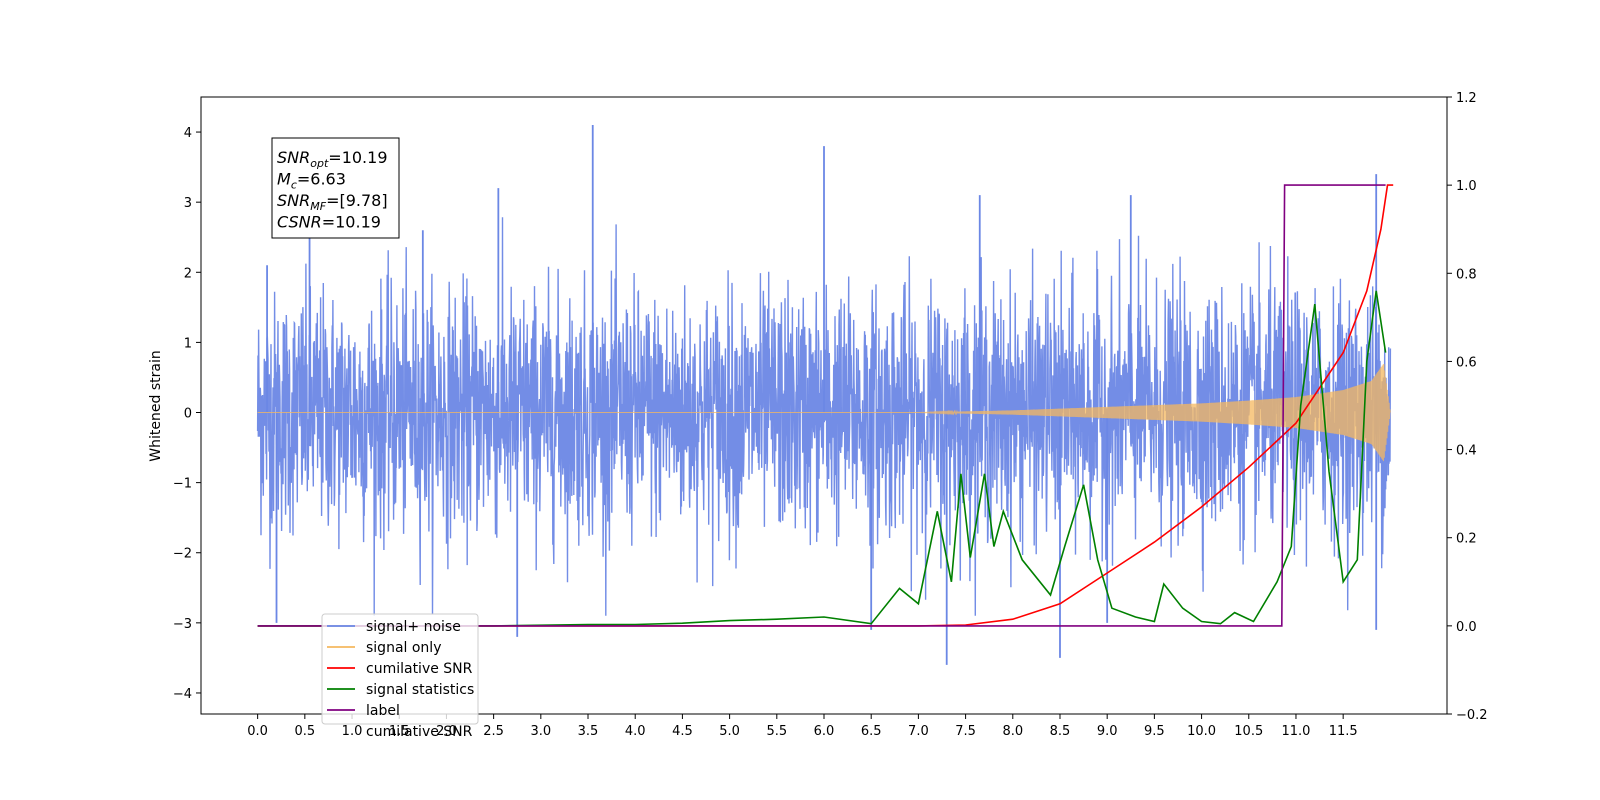 Image resolution: width=1600 pixels, height=800 pixels. What do you see at coordinates (1466, 274) in the screenshot?
I see `y-right-tick-label: 0.8` at bounding box center [1466, 274].